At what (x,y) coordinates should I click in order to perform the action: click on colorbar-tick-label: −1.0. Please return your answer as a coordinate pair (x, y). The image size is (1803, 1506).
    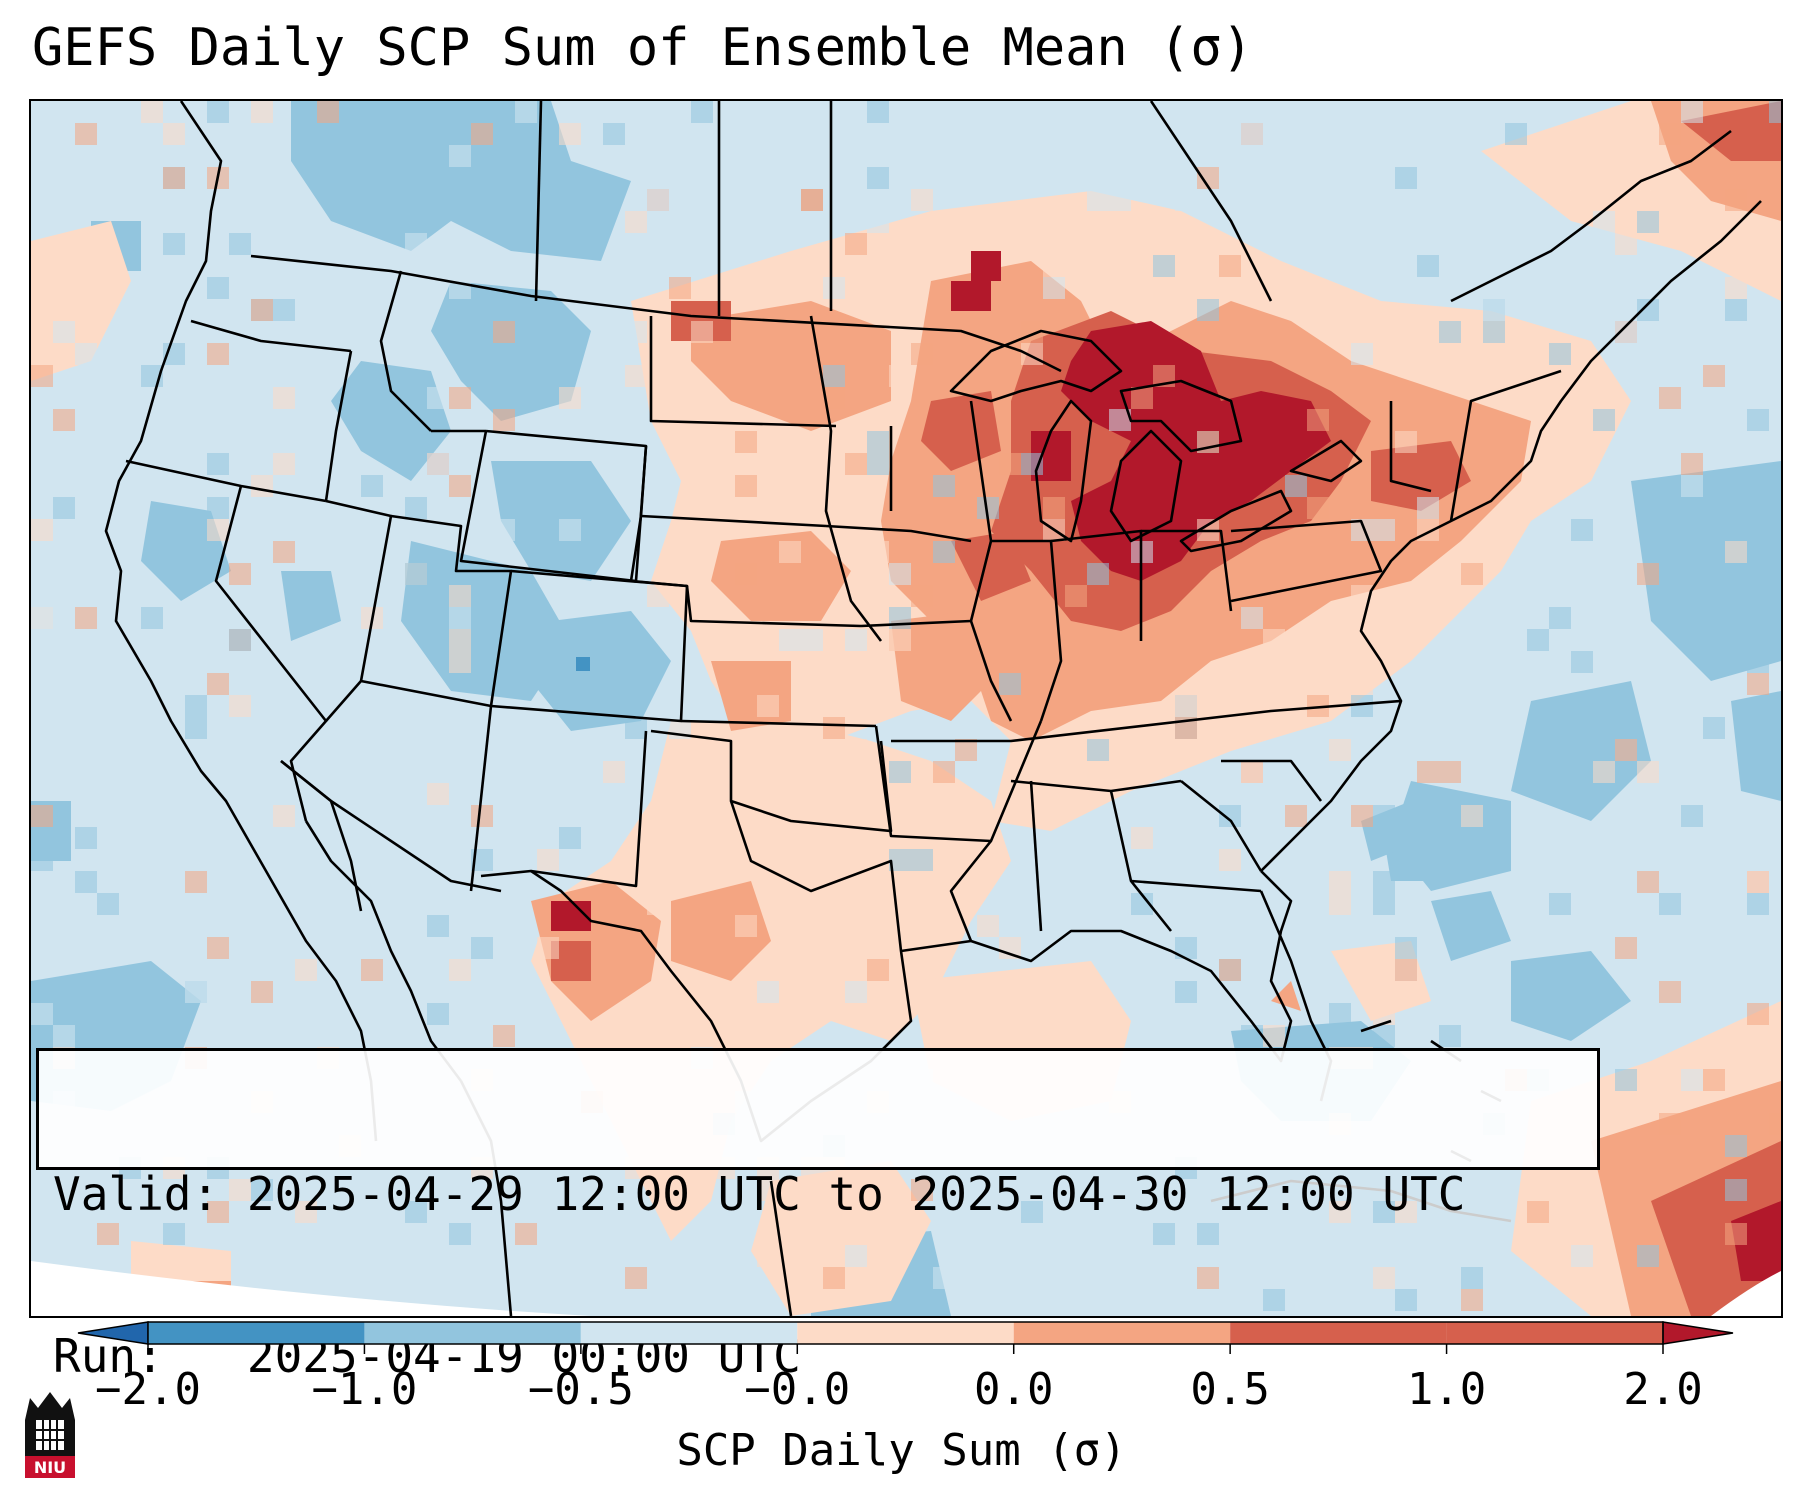
    Looking at the image, I should click on (364, 1389).